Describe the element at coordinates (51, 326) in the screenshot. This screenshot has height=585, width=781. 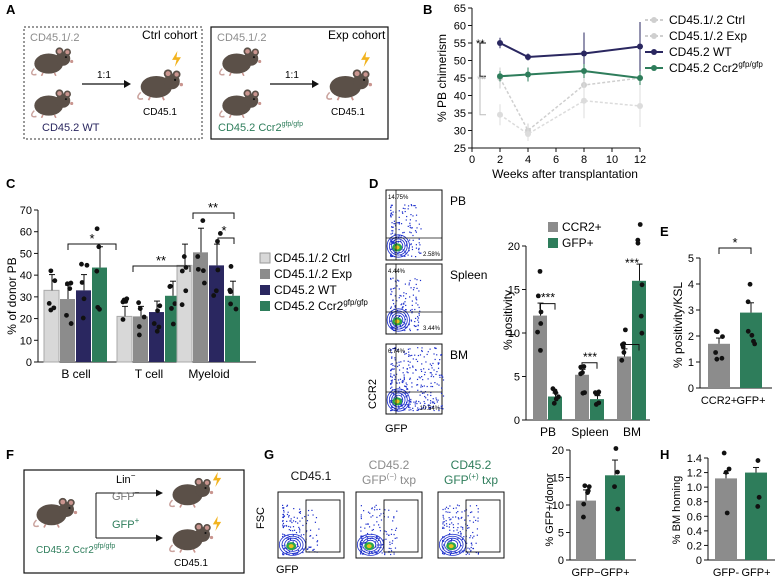
I see `c-bar` at that location.